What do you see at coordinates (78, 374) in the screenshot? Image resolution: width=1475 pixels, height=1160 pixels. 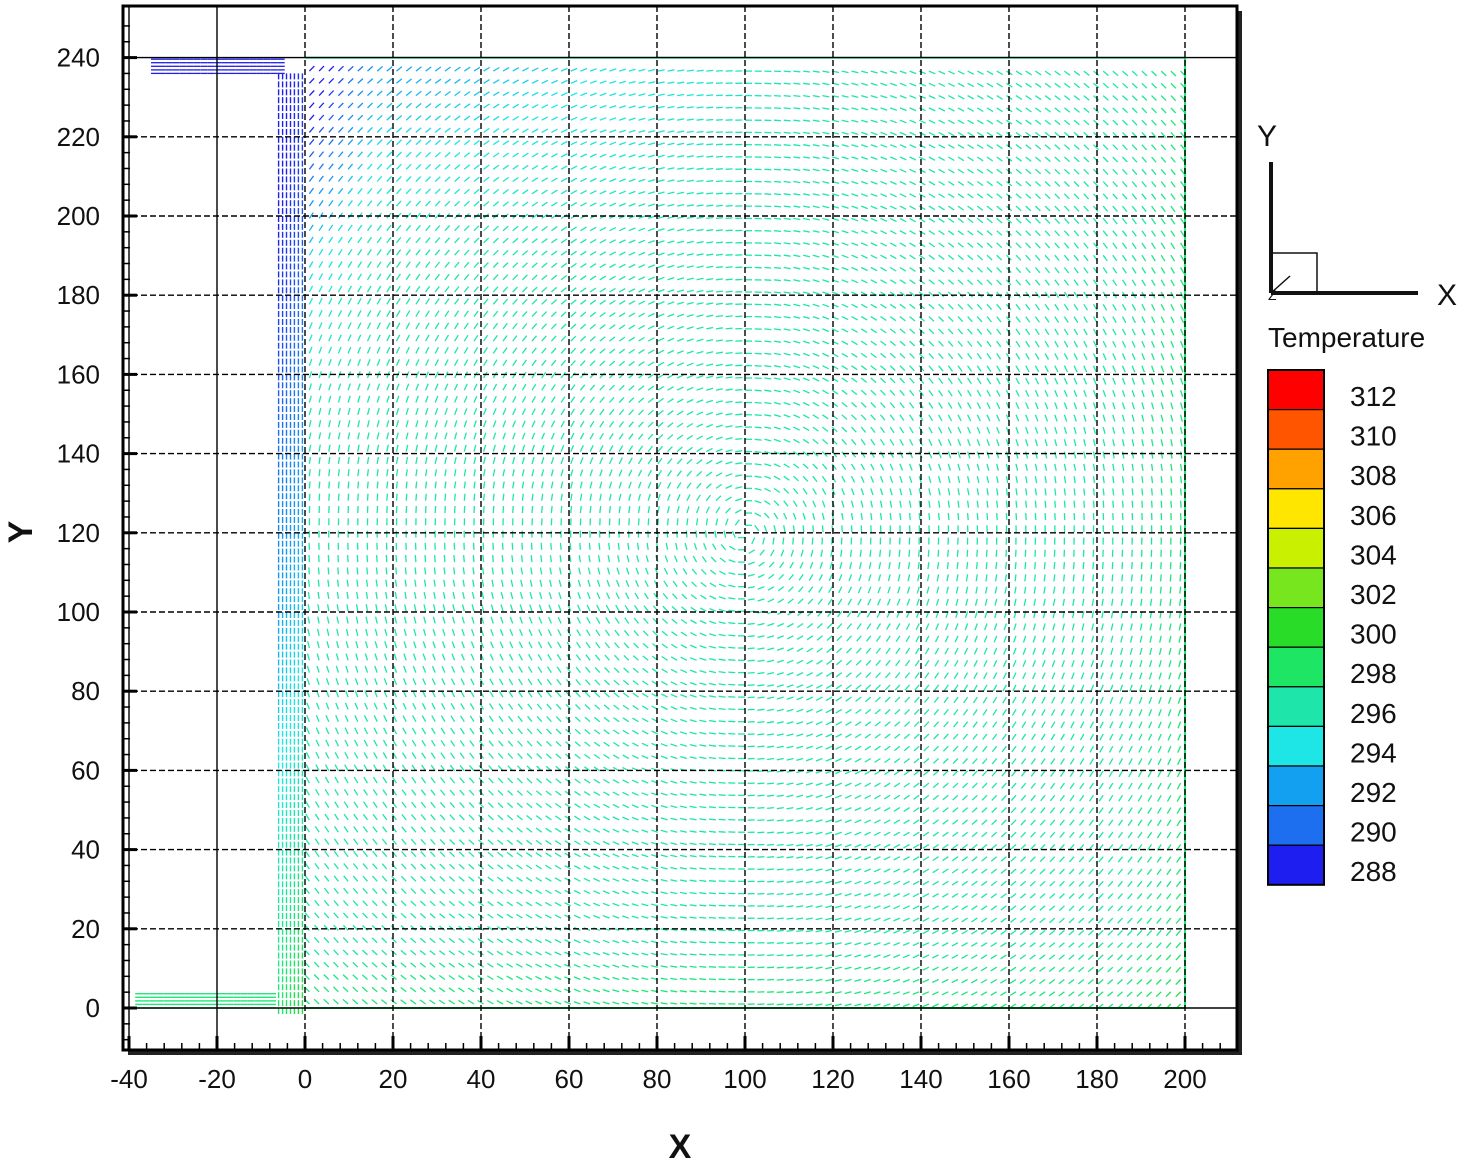 I see `y-tick-label: 160` at bounding box center [78, 374].